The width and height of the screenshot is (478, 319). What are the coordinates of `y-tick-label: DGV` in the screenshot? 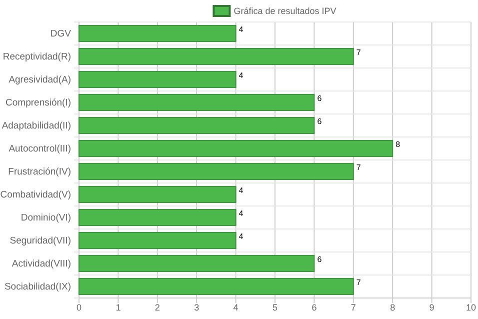 It's located at (61, 34).